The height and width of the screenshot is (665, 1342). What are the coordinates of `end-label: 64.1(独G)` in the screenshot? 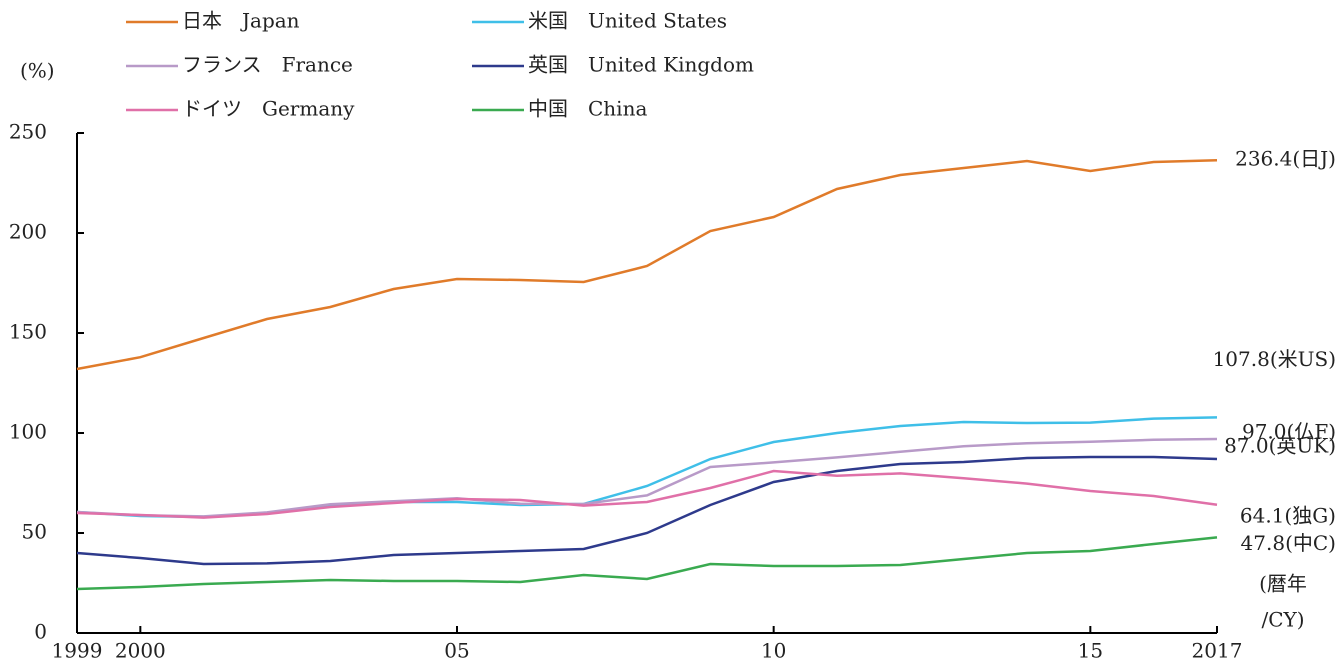 It's located at (1288, 515).